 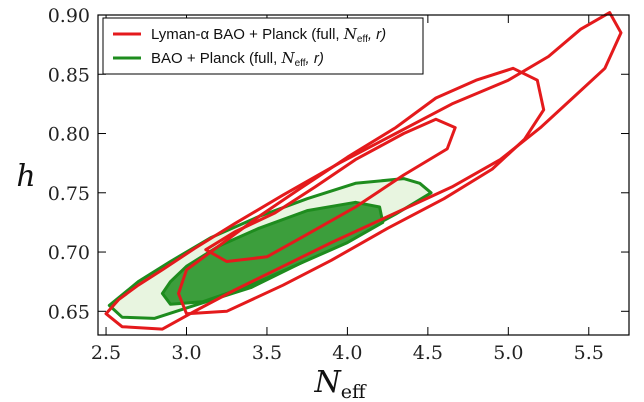 I want to click on legend-box, so click(x=263, y=46).